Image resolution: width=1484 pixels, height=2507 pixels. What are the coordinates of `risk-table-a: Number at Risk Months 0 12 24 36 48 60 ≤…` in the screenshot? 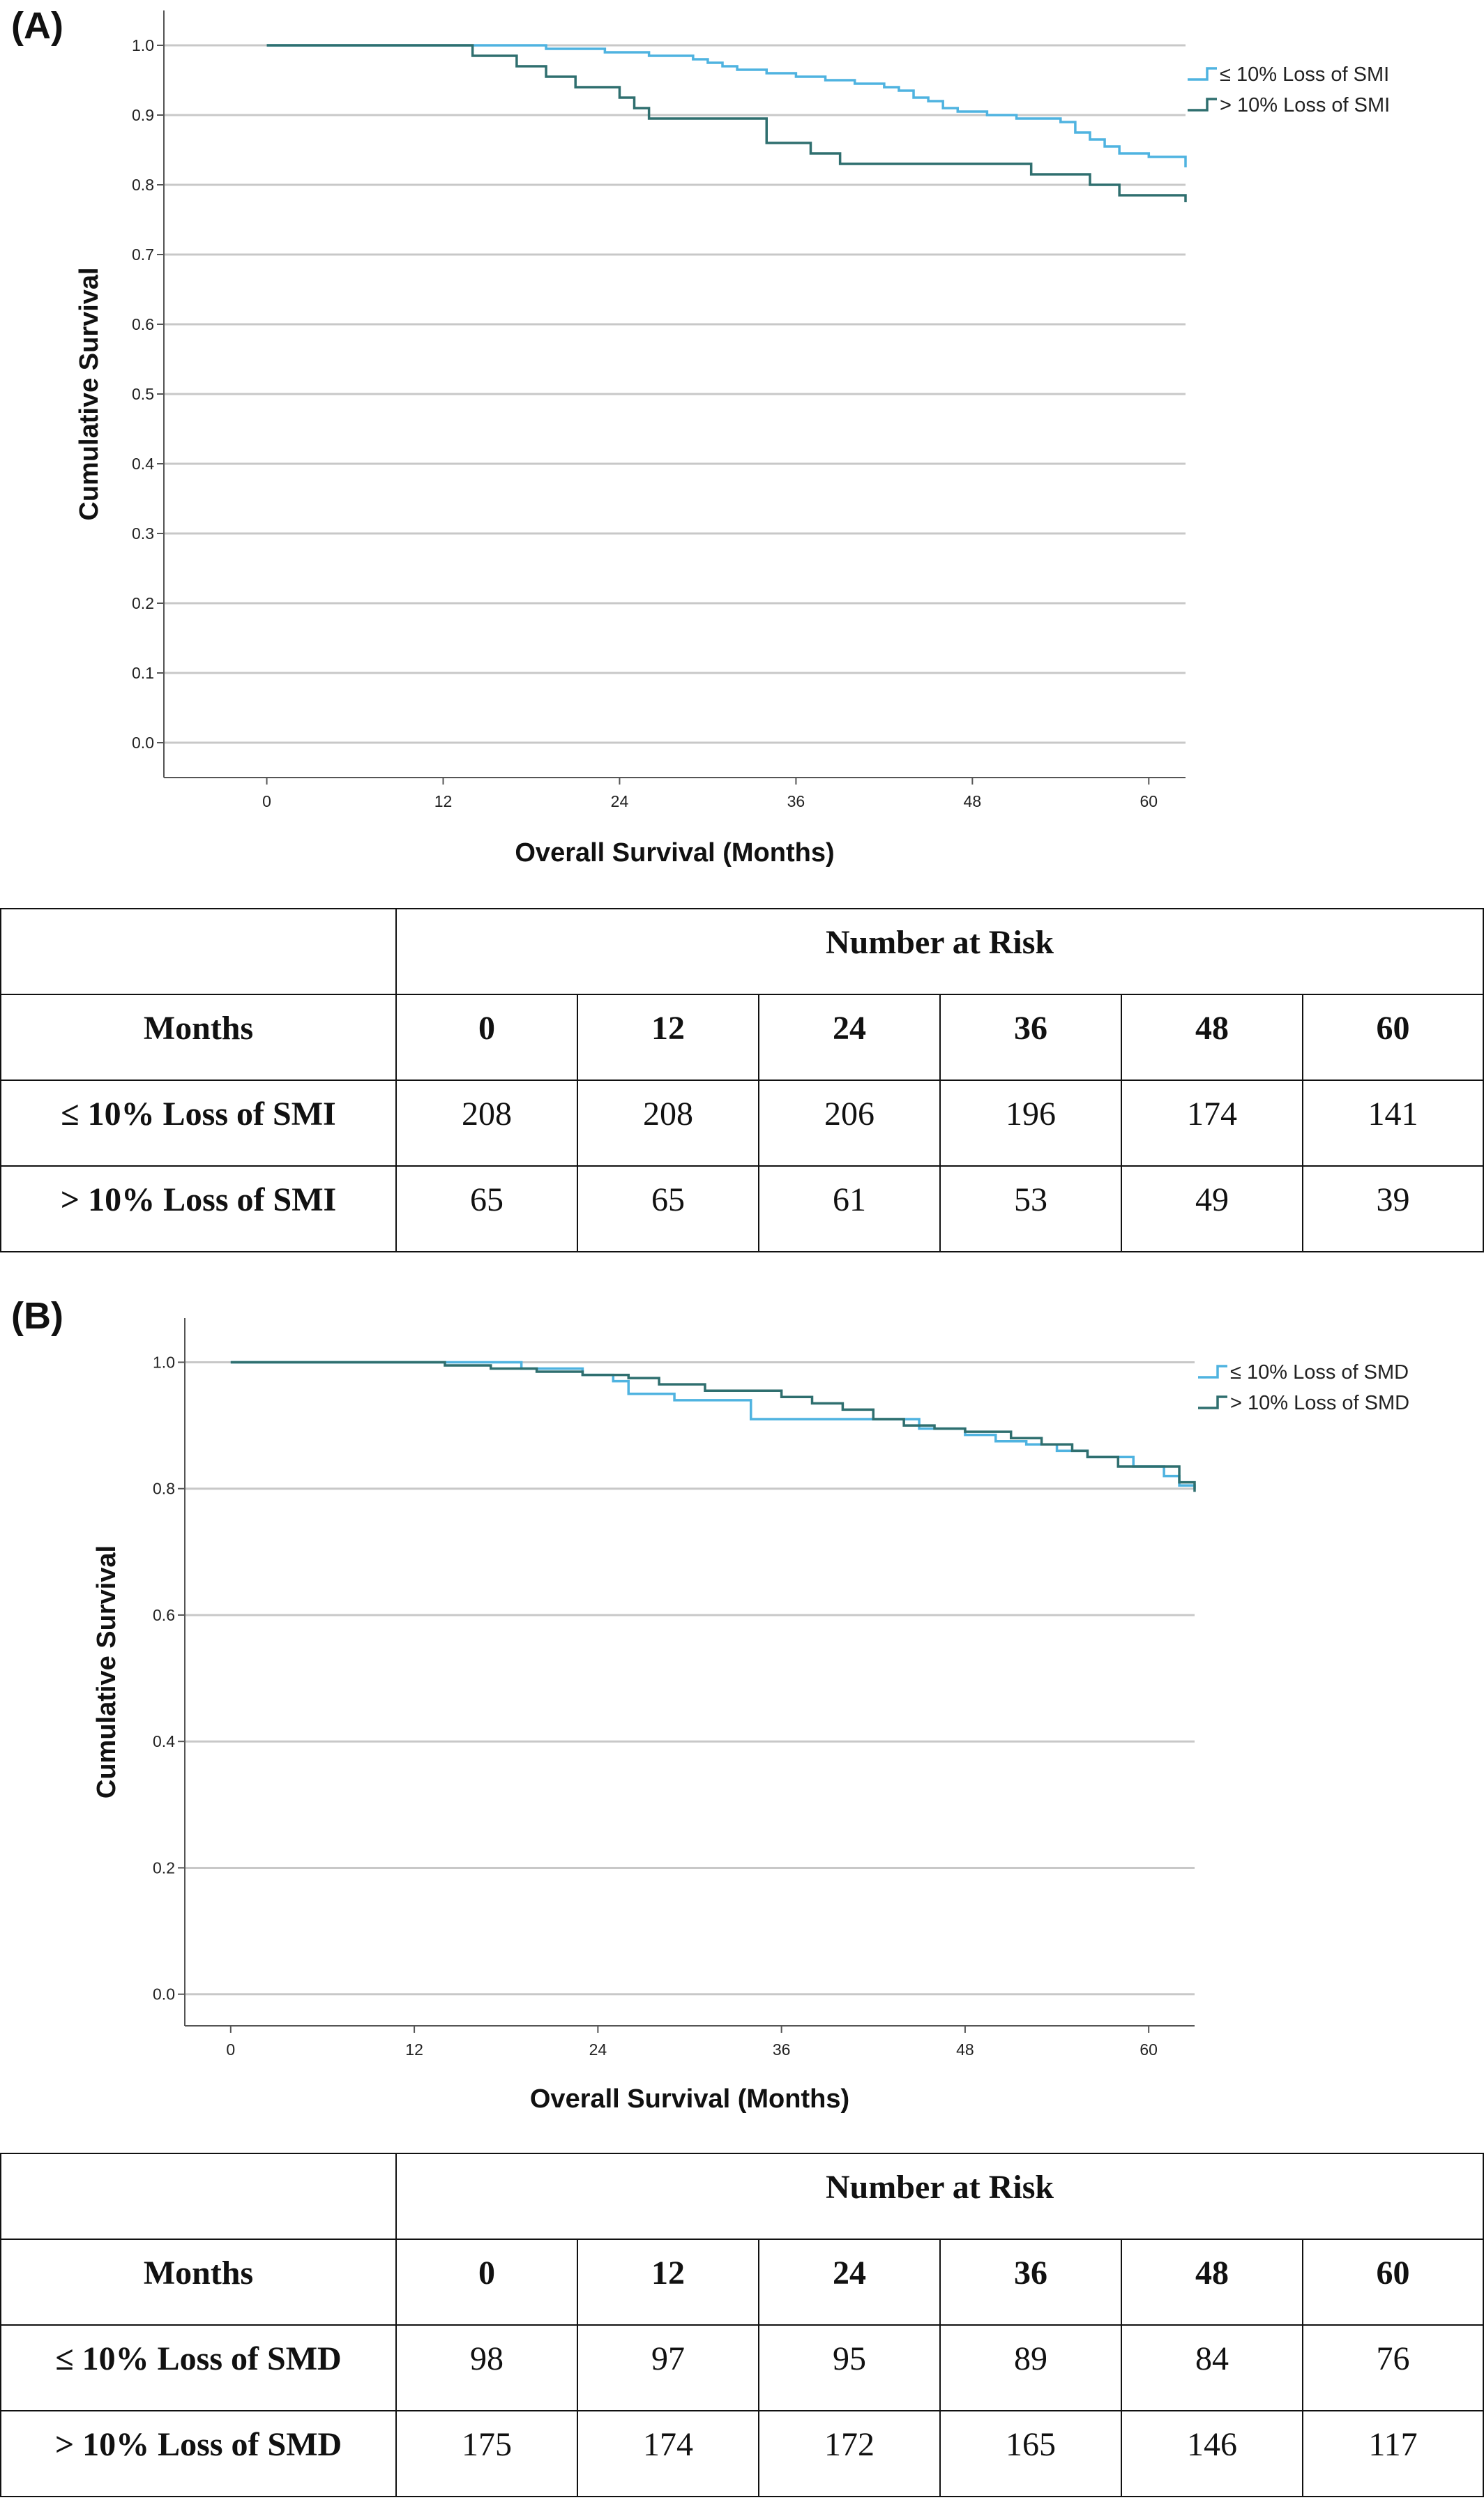 It's located at (742, 1080).